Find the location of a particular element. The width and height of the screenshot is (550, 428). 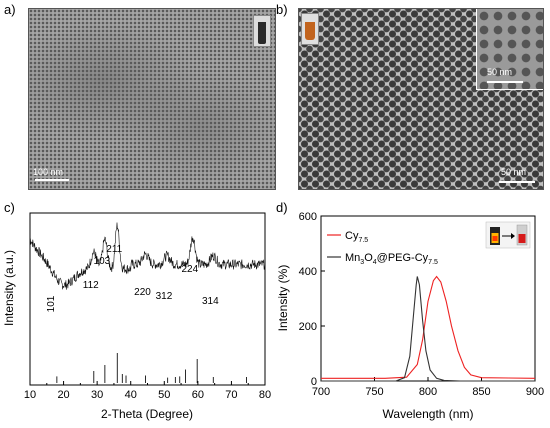

emission-x-tick-label: 800 is located at coordinates (428, 392).